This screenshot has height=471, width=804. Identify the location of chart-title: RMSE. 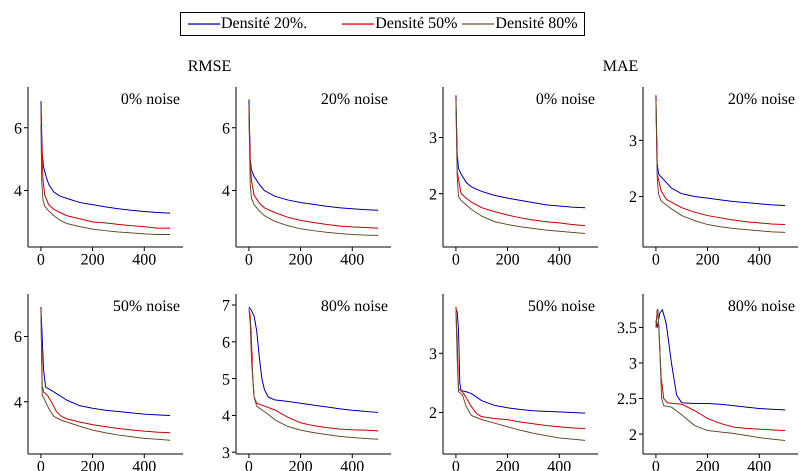
(209, 67).